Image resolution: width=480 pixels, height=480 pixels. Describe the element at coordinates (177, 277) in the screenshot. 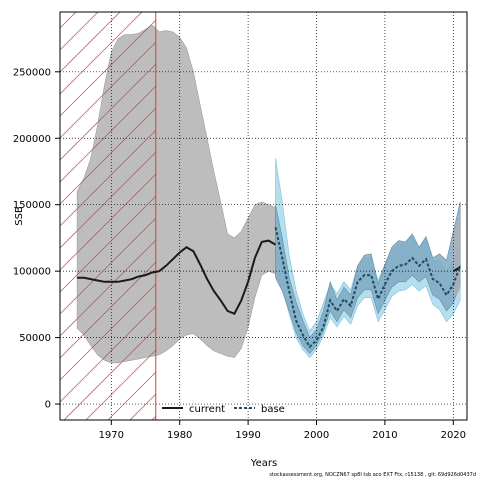

I see `series-line-current` at that location.